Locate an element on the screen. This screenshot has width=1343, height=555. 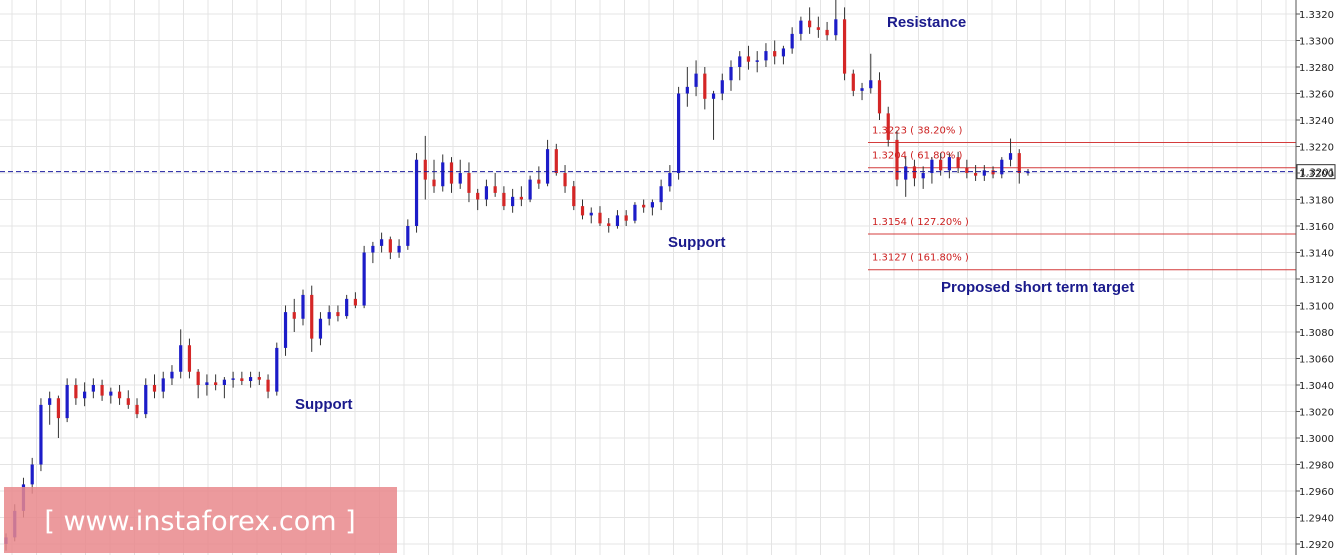
y-tick-label: 1.3100 is located at coordinates (1316, 307).